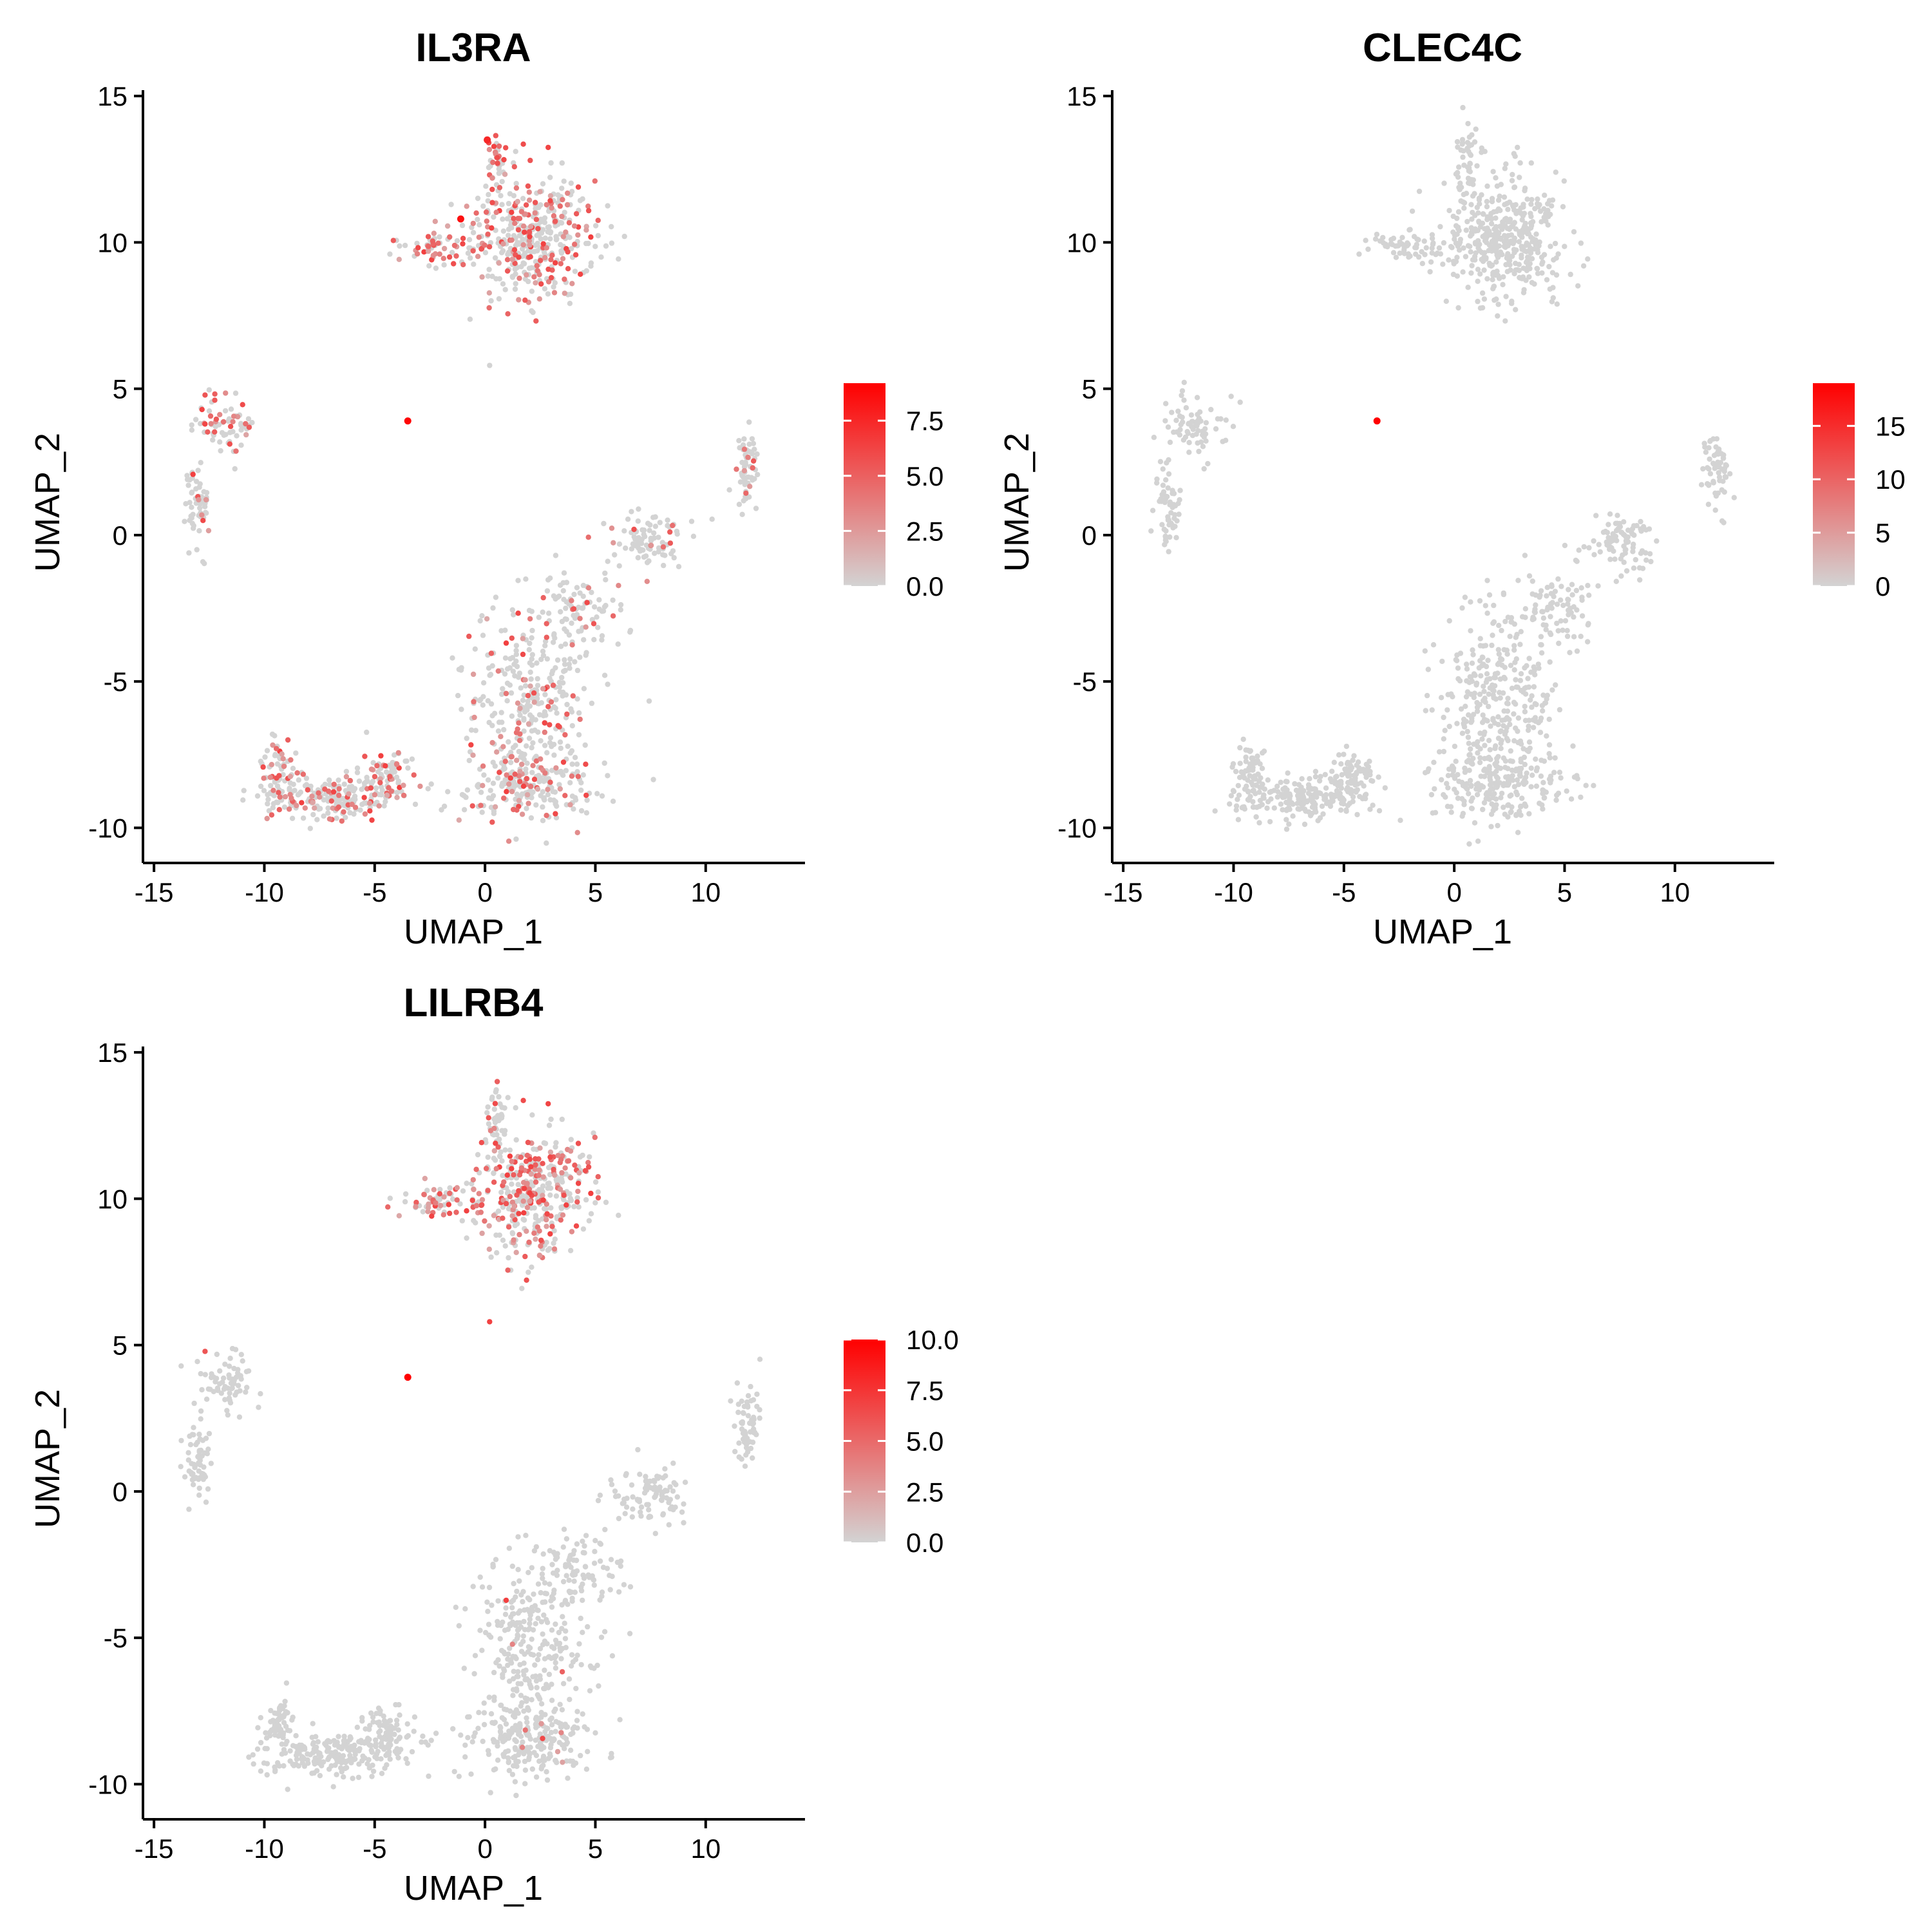 The image size is (1932, 1932). I want to click on panel-title: CLEC4C, so click(1442, 48).